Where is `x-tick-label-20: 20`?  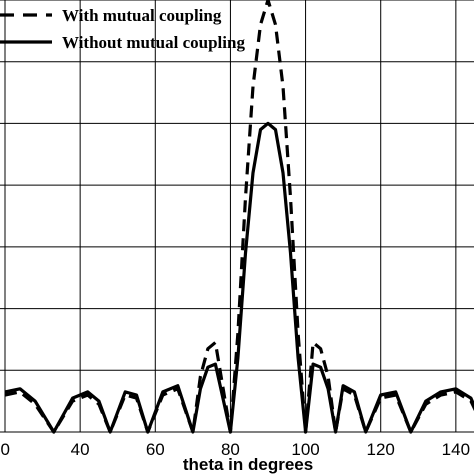
x-tick-label-20: 20 is located at coordinates (5, 449).